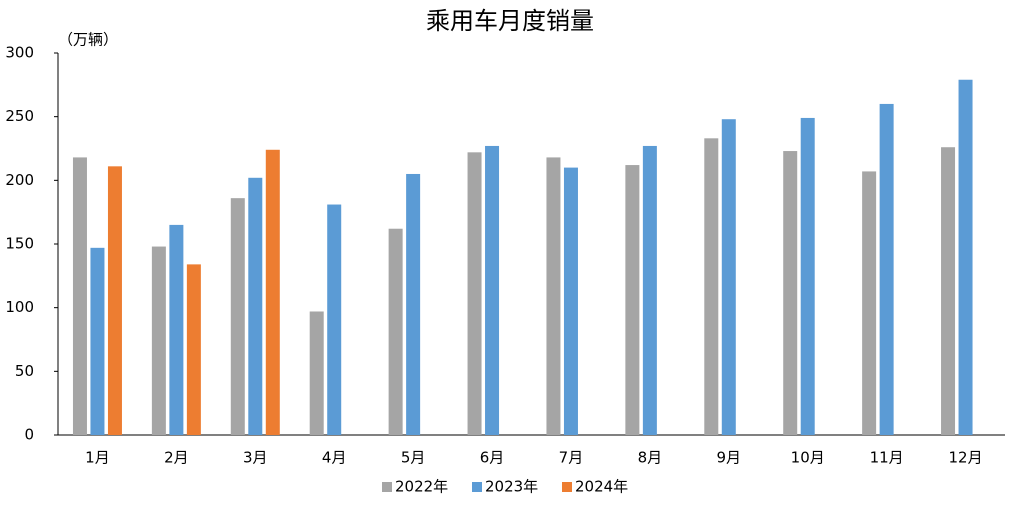 The width and height of the screenshot is (1014, 506). What do you see at coordinates (19, 116) in the screenshot?
I see `y-tick-label: 250` at bounding box center [19, 116].